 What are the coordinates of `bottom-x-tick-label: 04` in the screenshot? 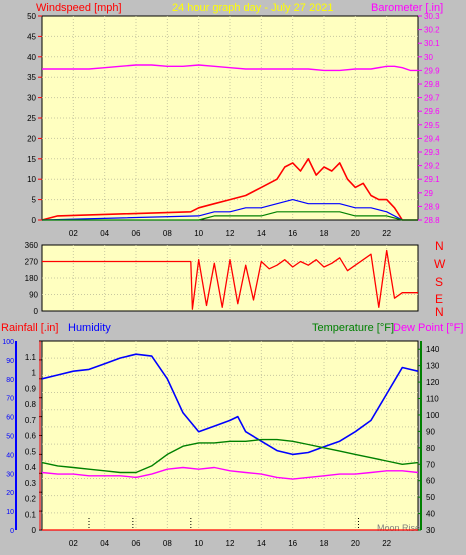 It's located at (104, 543).